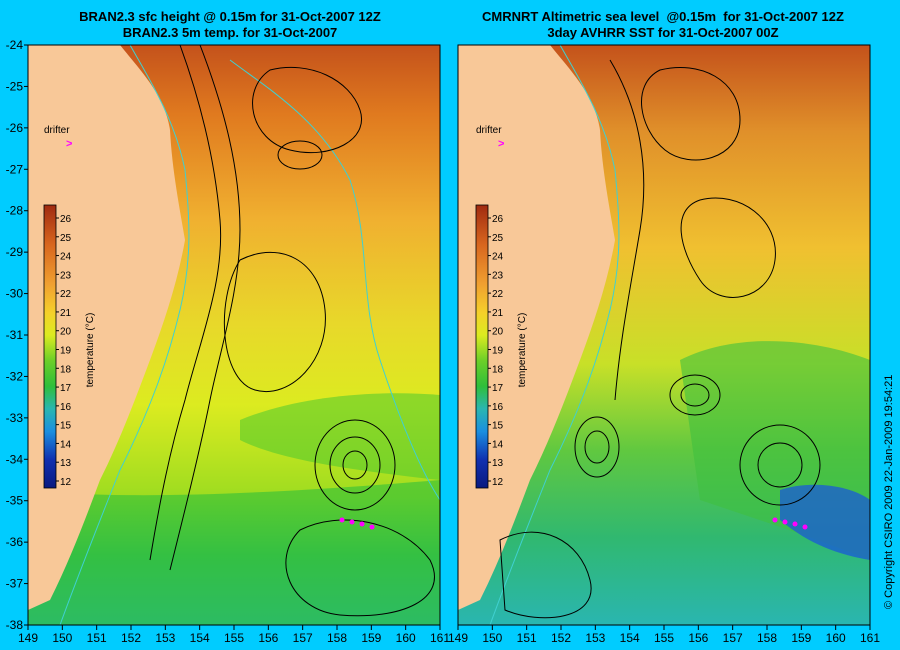  I want to click on longitude-label: 151, so click(527, 638).